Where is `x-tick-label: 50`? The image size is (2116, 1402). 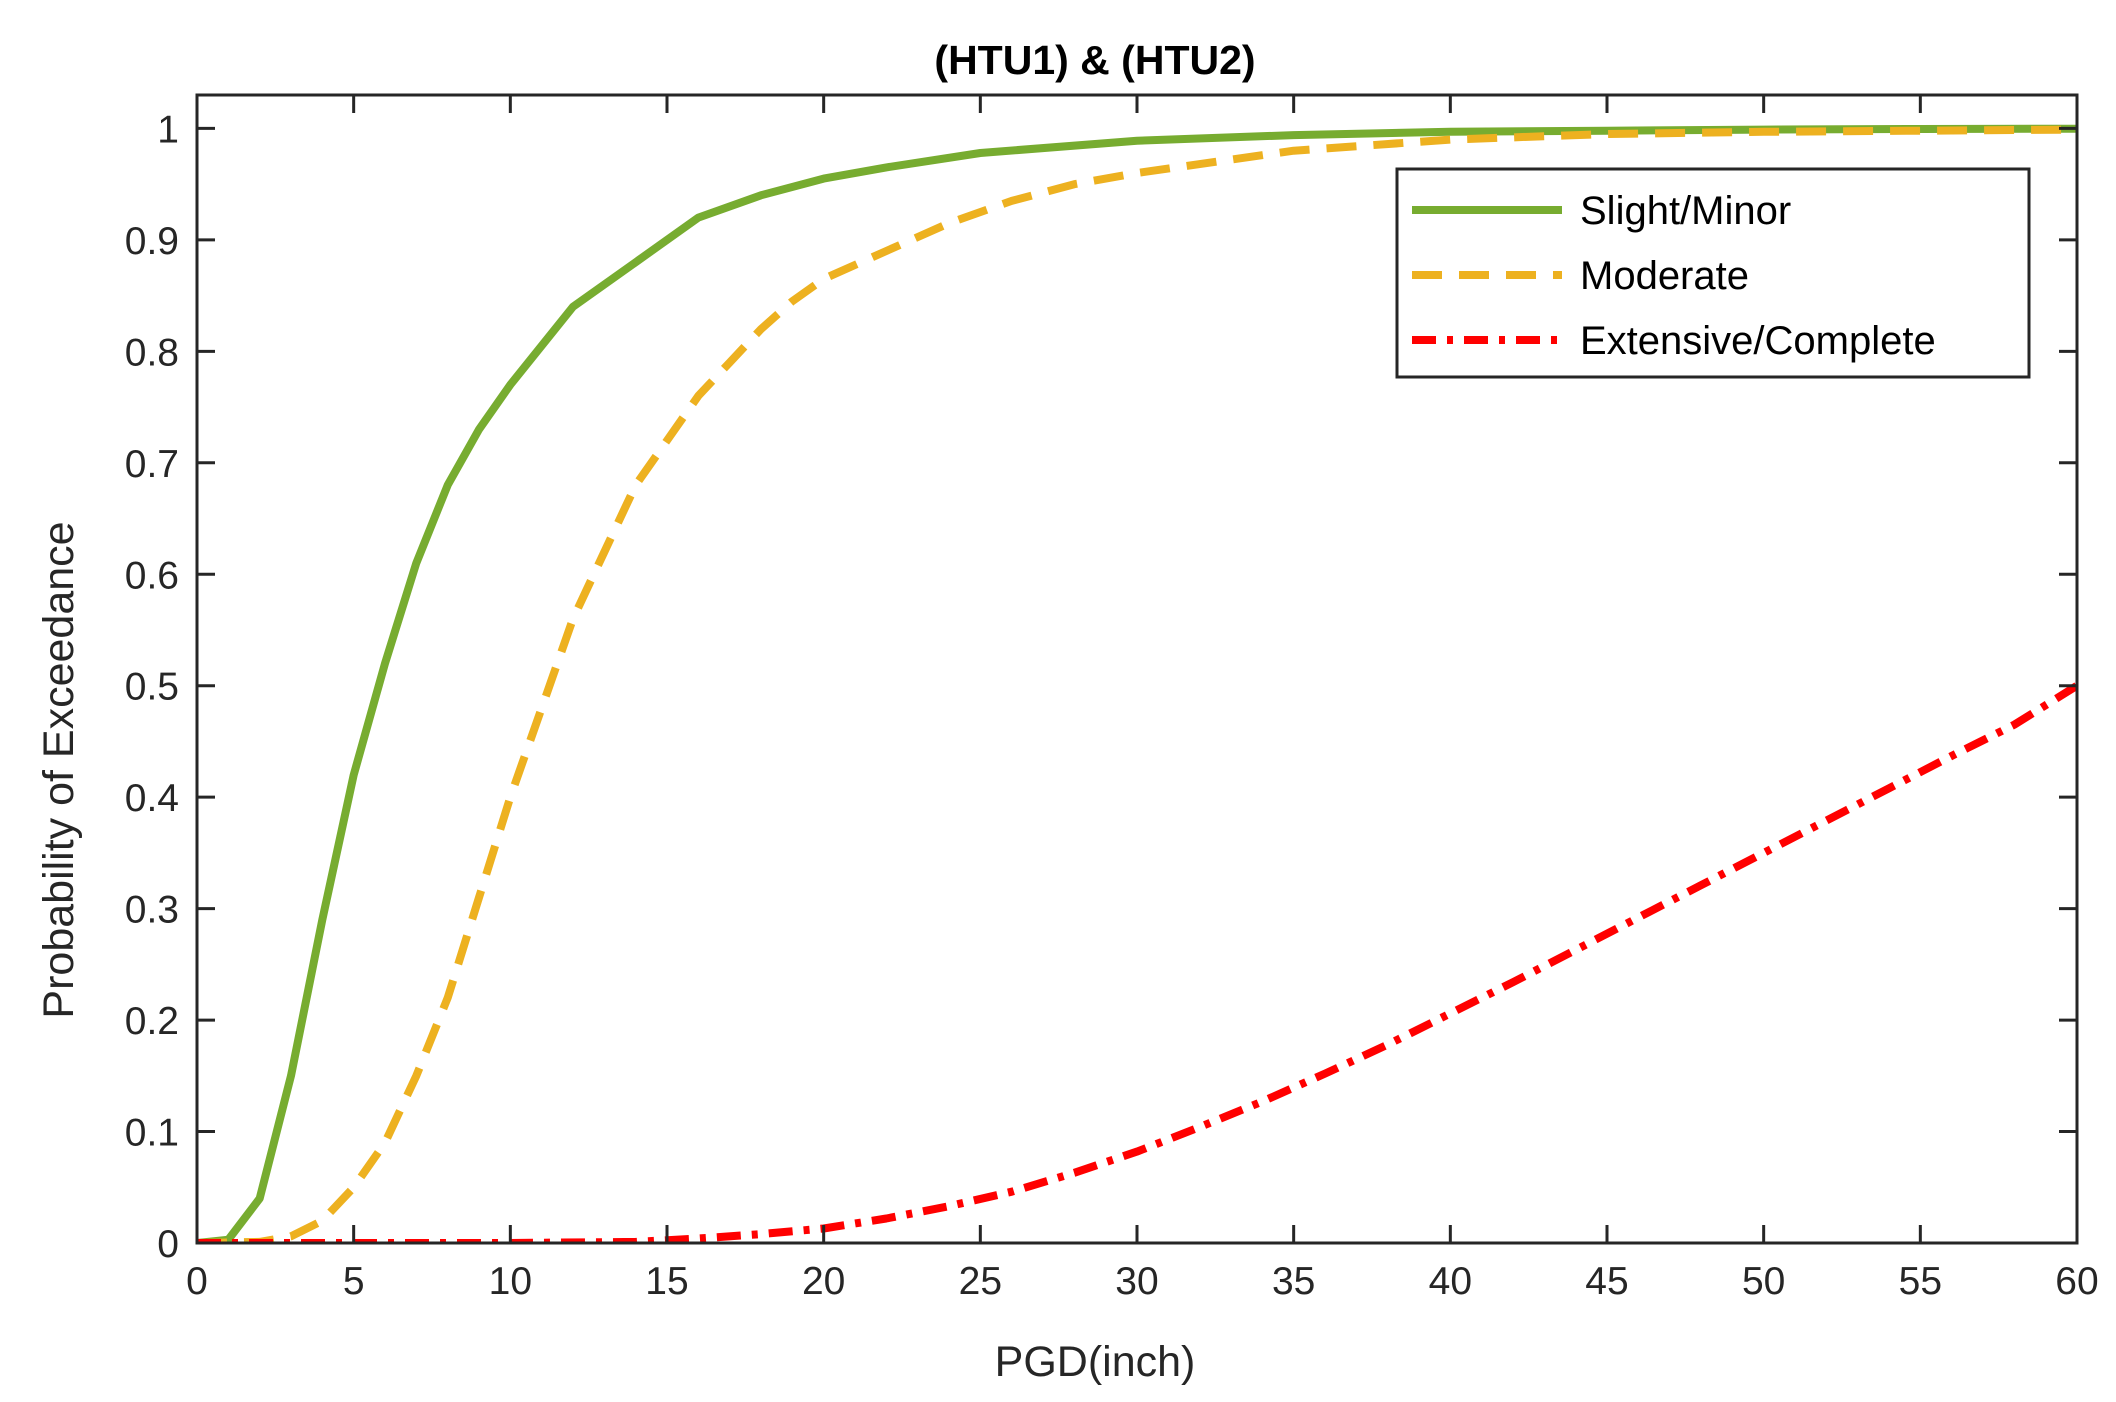 x-tick-label: 50 is located at coordinates (1763, 1281).